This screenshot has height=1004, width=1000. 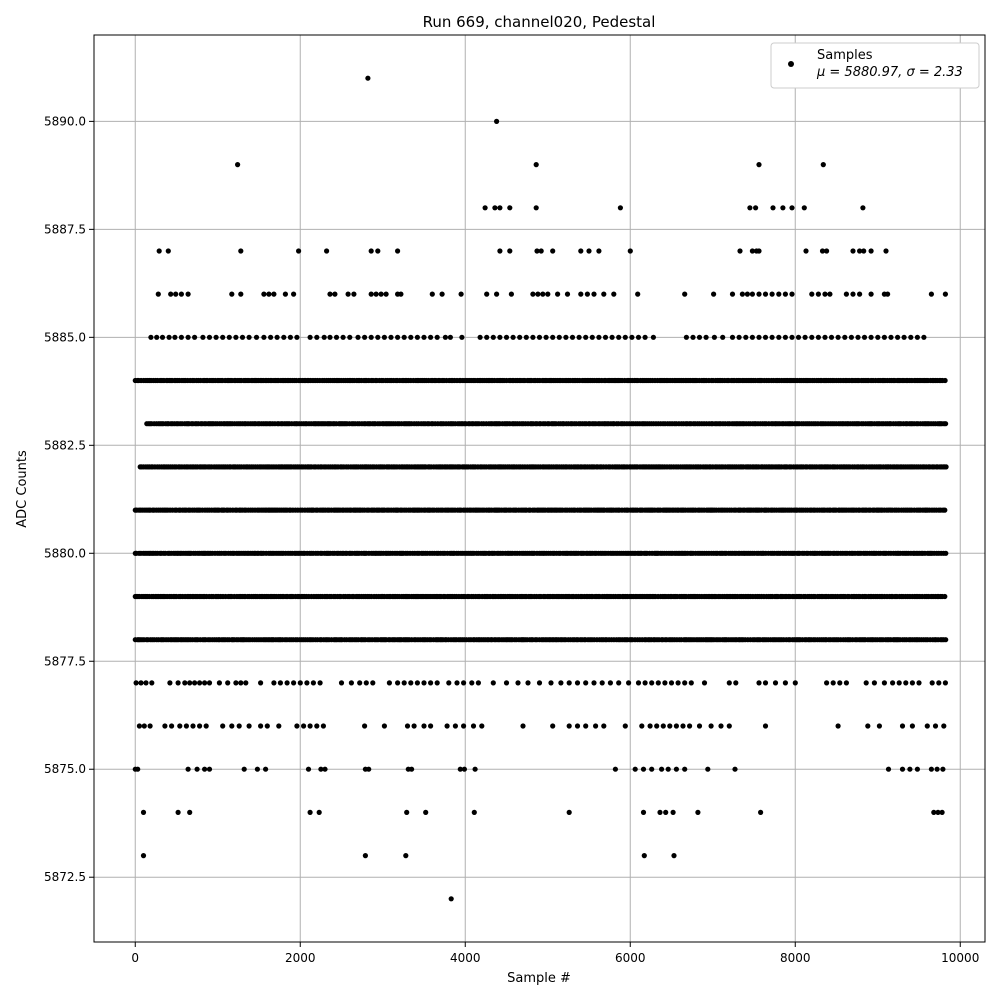 What do you see at coordinates (65, 553) in the screenshot?
I see `y-tick-label: 5880.0` at bounding box center [65, 553].